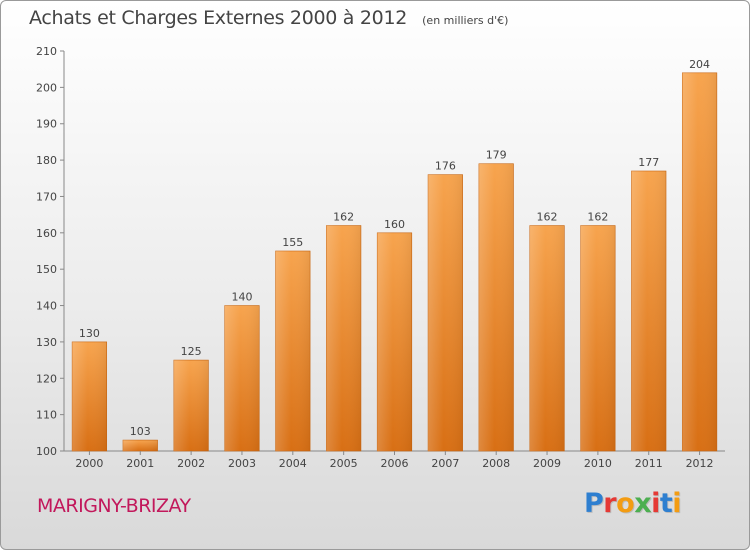 The height and width of the screenshot is (550, 750). Describe the element at coordinates (242, 463) in the screenshot. I see `x-tick-label: 2003` at that location.